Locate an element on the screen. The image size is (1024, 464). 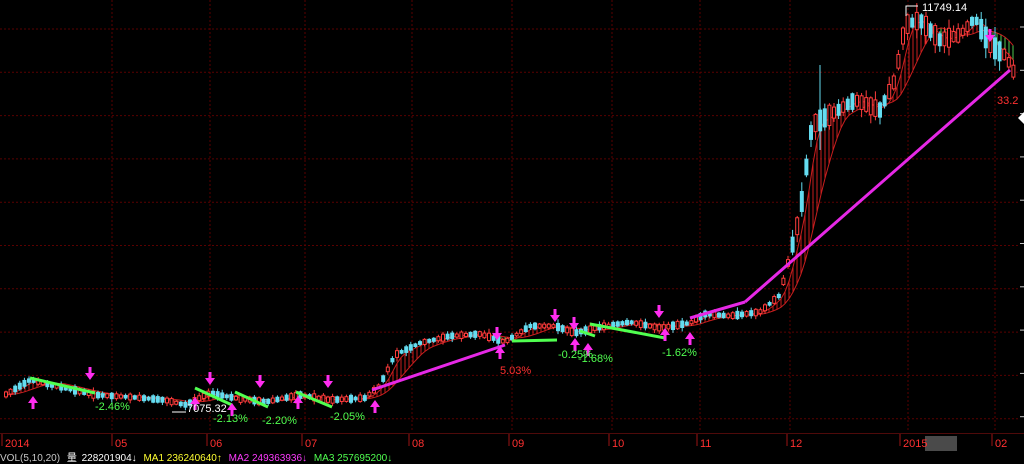
ma2-value: MA2 249363936↓ is located at coordinates (268, 458).